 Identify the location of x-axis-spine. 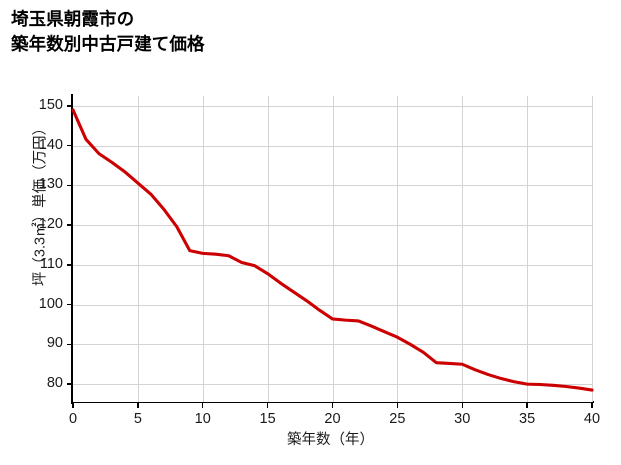
(332, 402).